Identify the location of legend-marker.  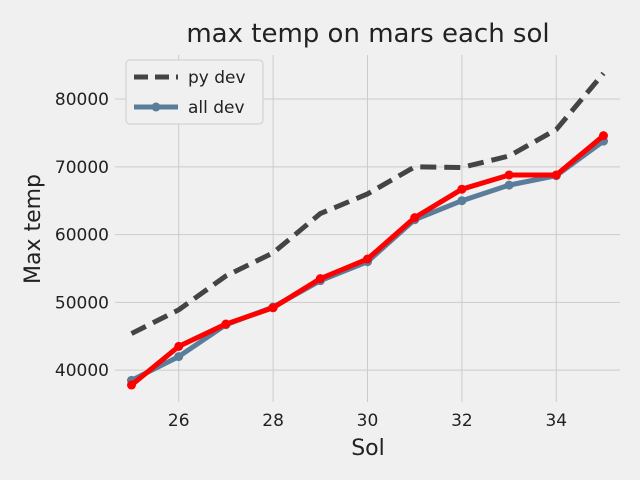
(156, 107).